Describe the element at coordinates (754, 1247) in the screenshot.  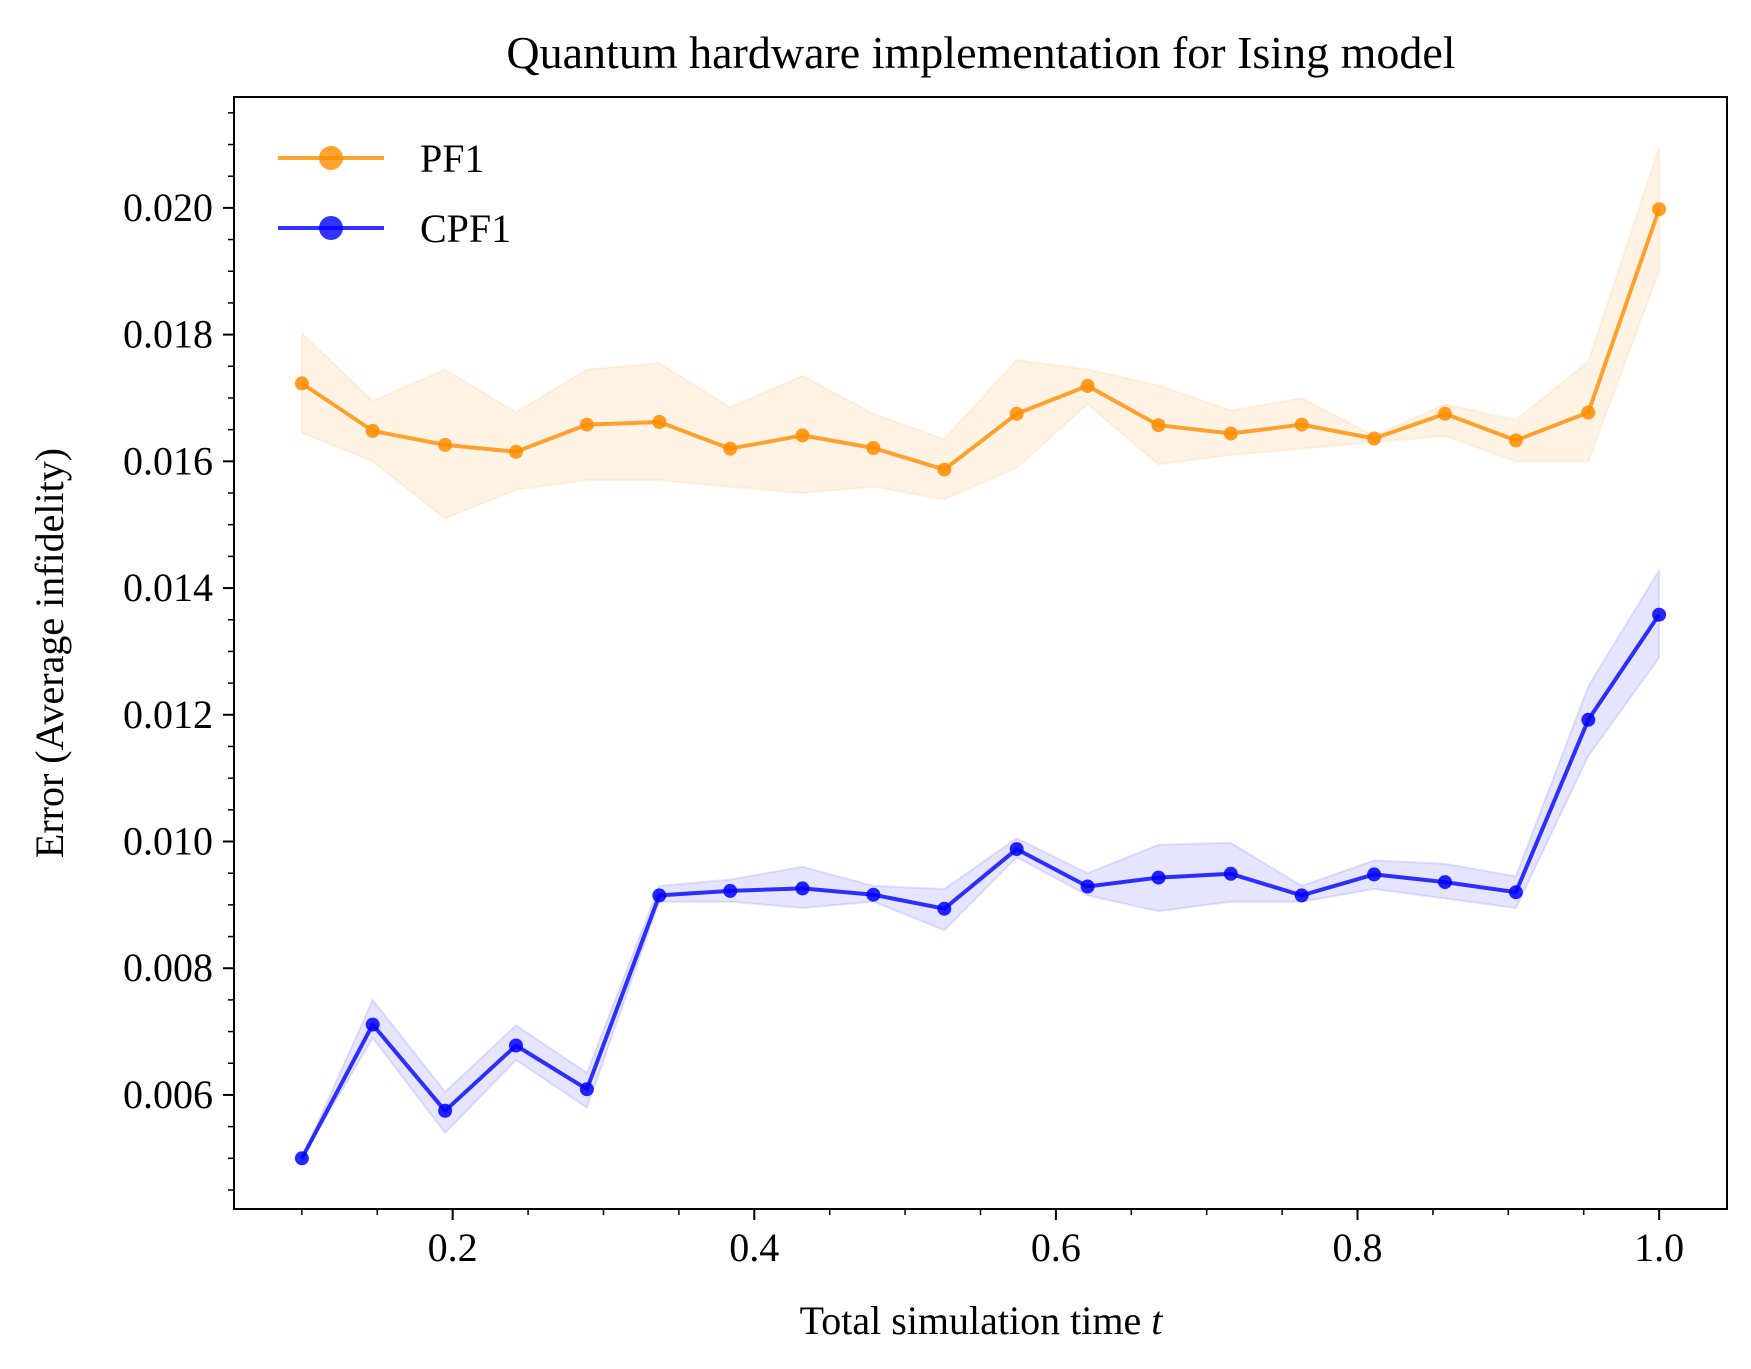
I see `x-tick-label: 0.4` at that location.